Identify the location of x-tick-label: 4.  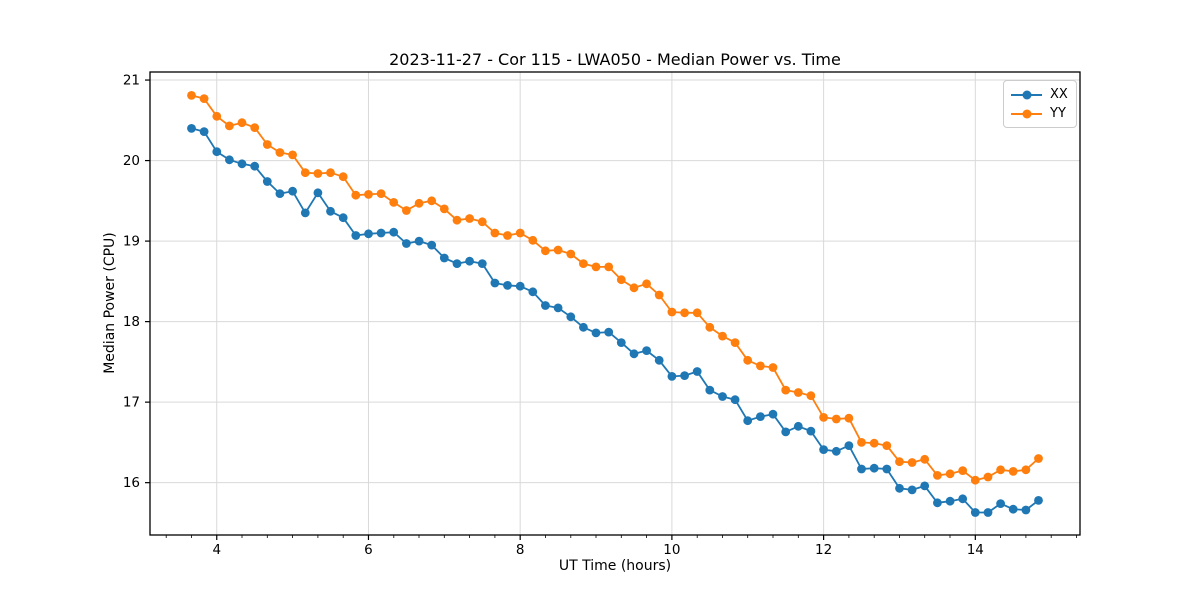
(216, 550).